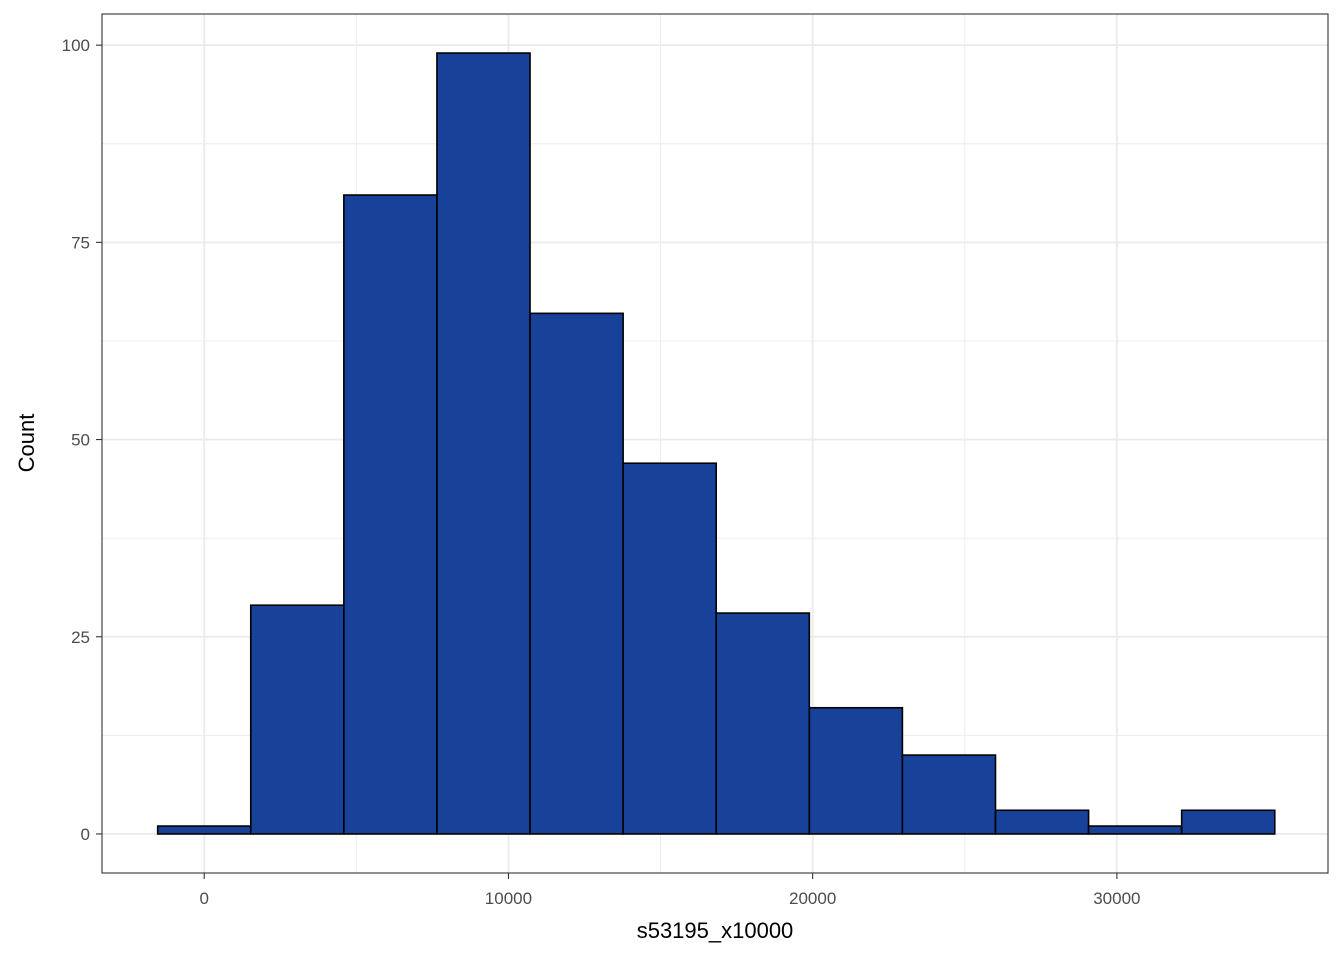  I want to click on y-tick-label: 50, so click(80, 440).